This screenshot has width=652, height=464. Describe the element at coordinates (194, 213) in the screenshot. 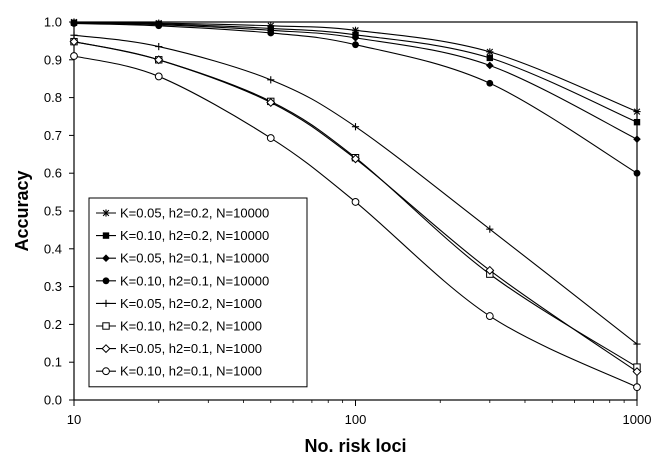

I see `legend-label: K=0.05, h2=0.2, N=10000` at that location.